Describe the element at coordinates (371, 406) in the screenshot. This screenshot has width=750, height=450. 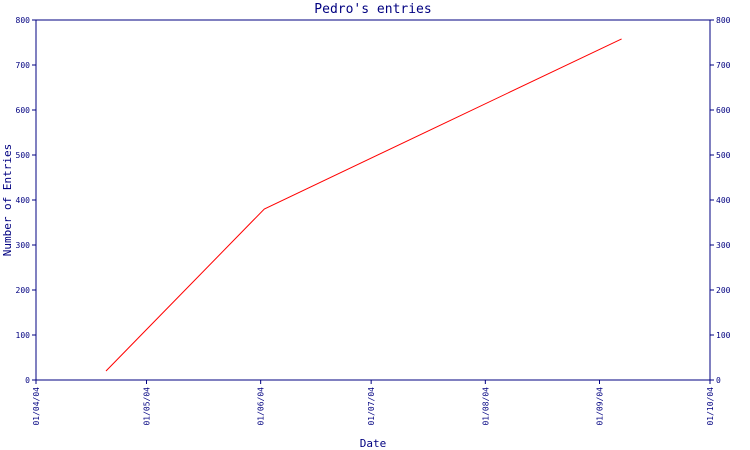
I see `x-tick-label: 01/07/04` at that location.